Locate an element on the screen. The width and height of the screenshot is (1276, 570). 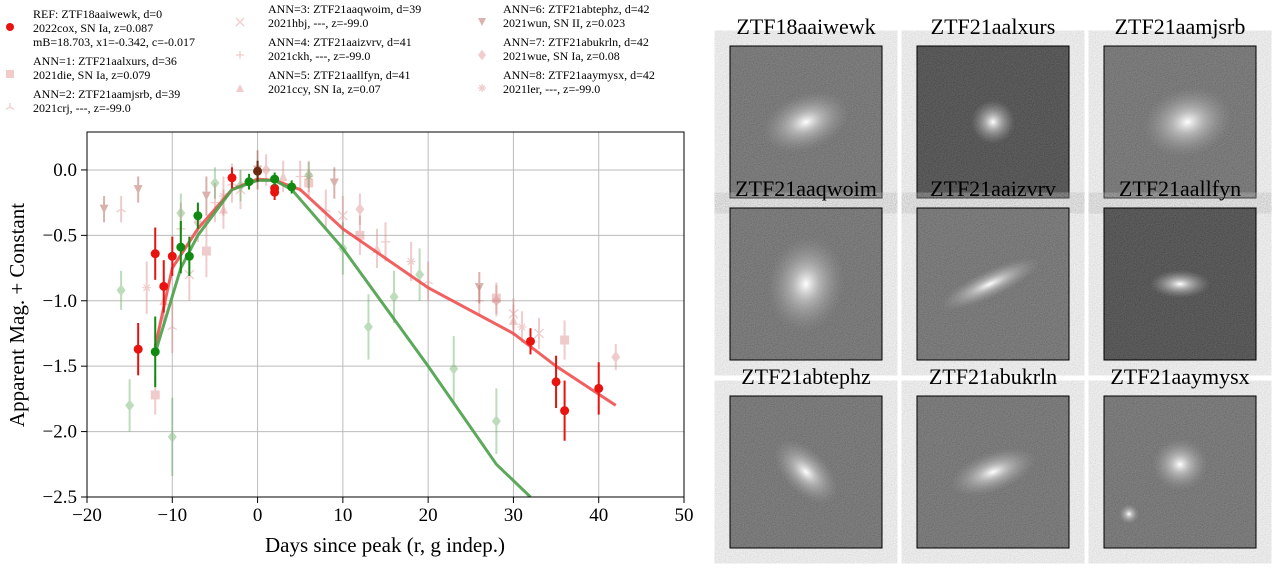
legend-label: 2022cox, SN Ia, z=0.087 is located at coordinates (93, 28).